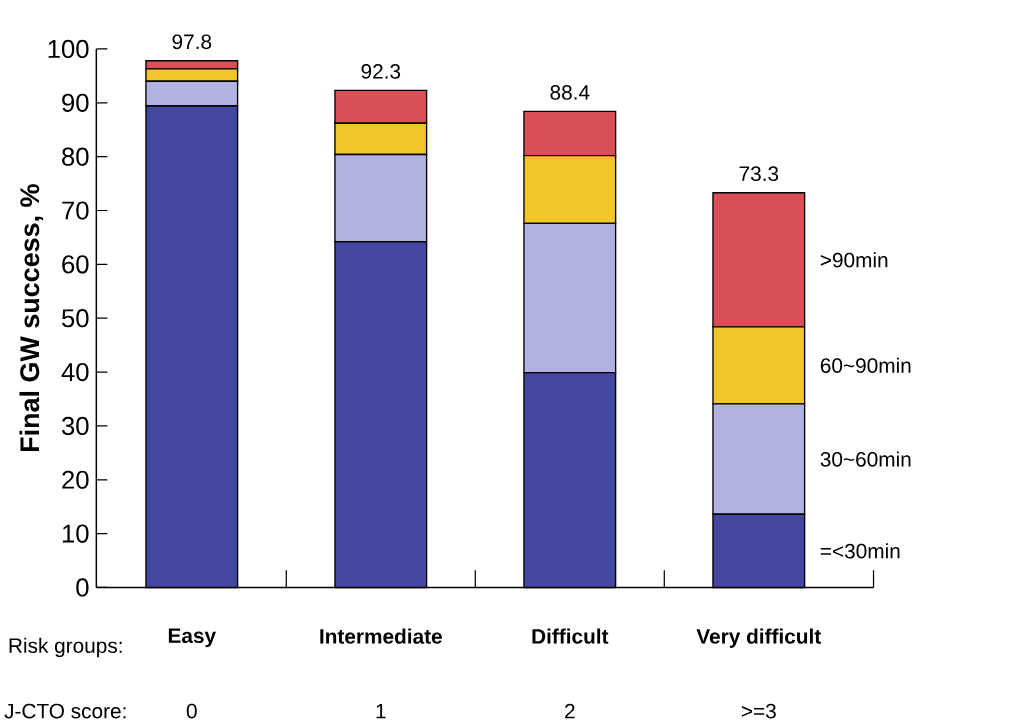 Image resolution: width=1017 pixels, height=727 pixels. I want to click on total-label: 97.8, so click(192, 42).